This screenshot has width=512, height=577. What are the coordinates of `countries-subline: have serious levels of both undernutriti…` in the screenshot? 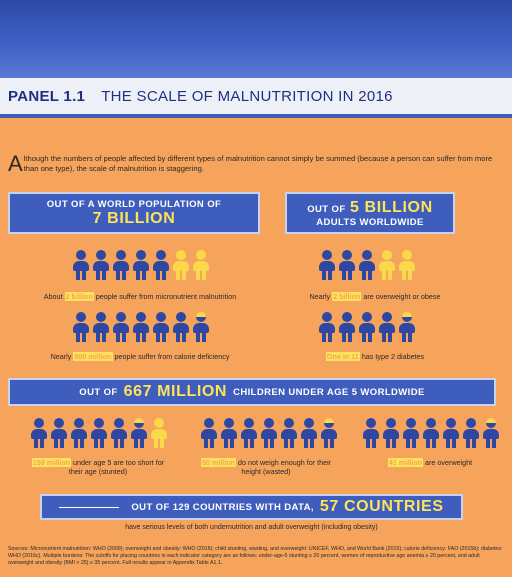 It's located at (251, 527).